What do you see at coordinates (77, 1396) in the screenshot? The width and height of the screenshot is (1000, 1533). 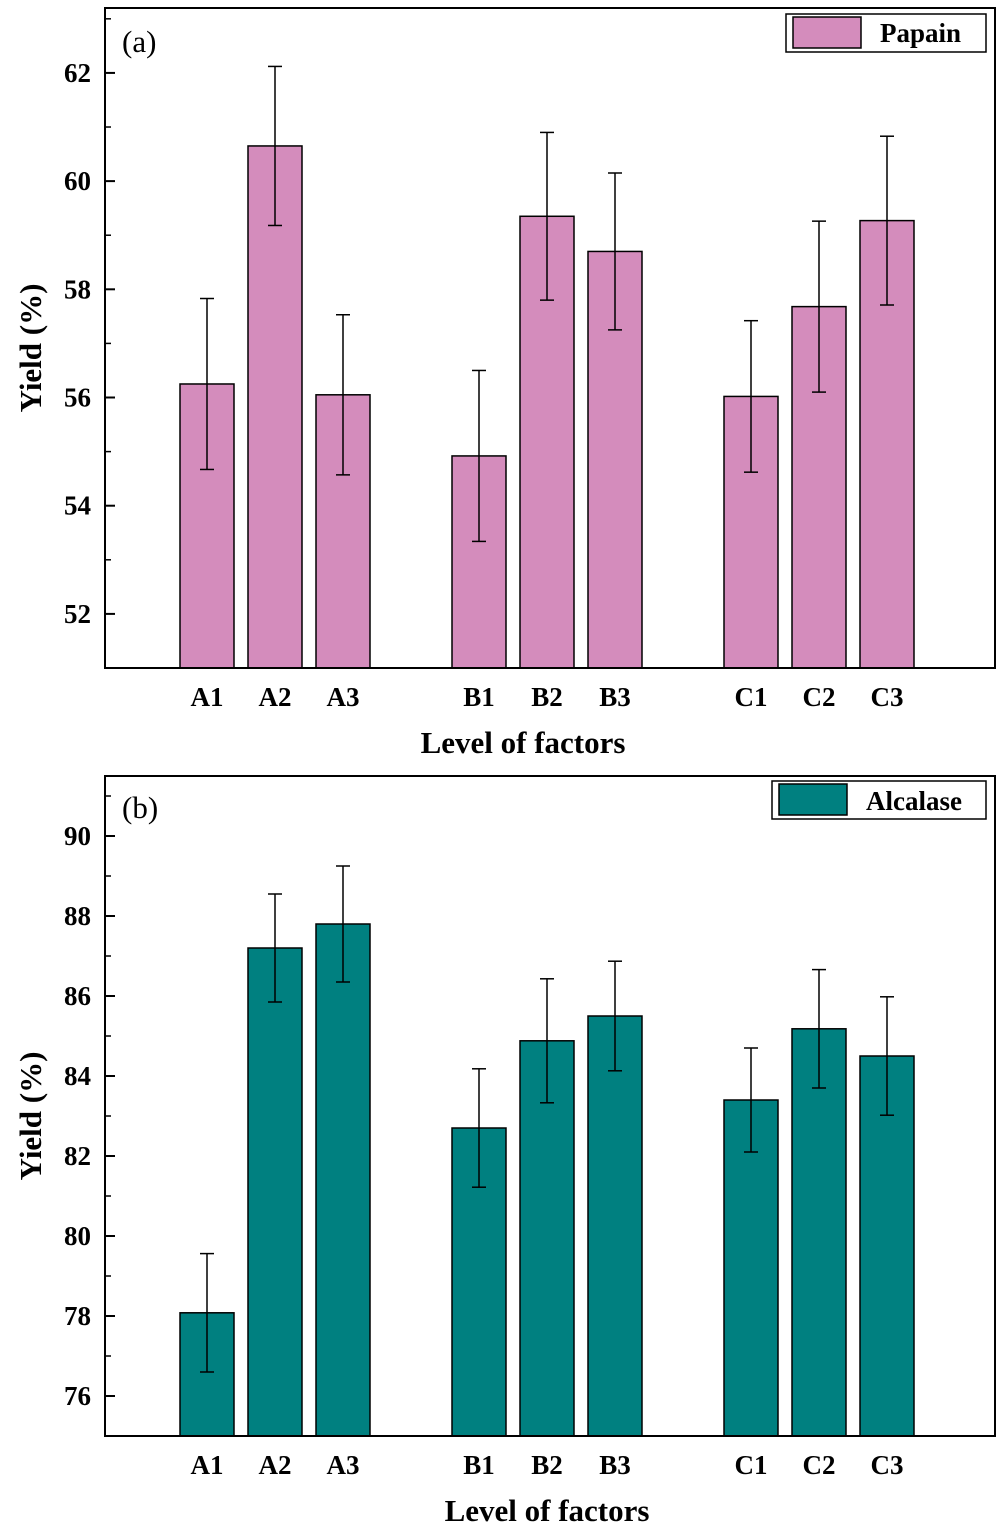 I see `chart-b-y-tick-label: 76` at bounding box center [77, 1396].